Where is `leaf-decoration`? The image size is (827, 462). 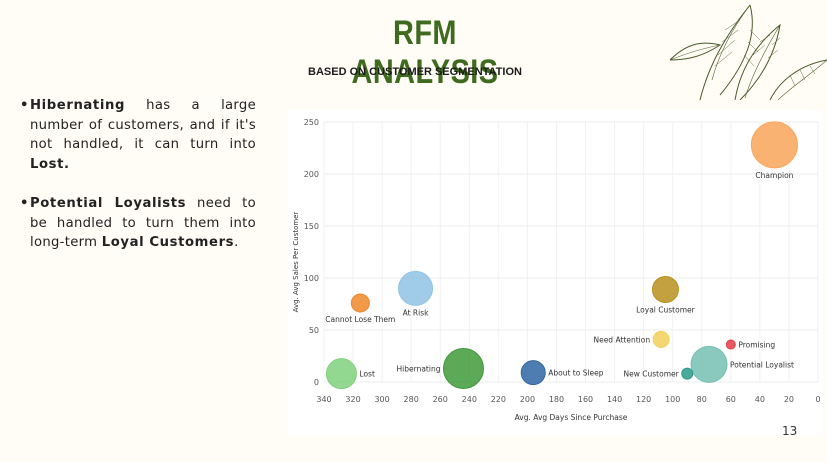 leaf-decoration is located at coordinates (748, 52).